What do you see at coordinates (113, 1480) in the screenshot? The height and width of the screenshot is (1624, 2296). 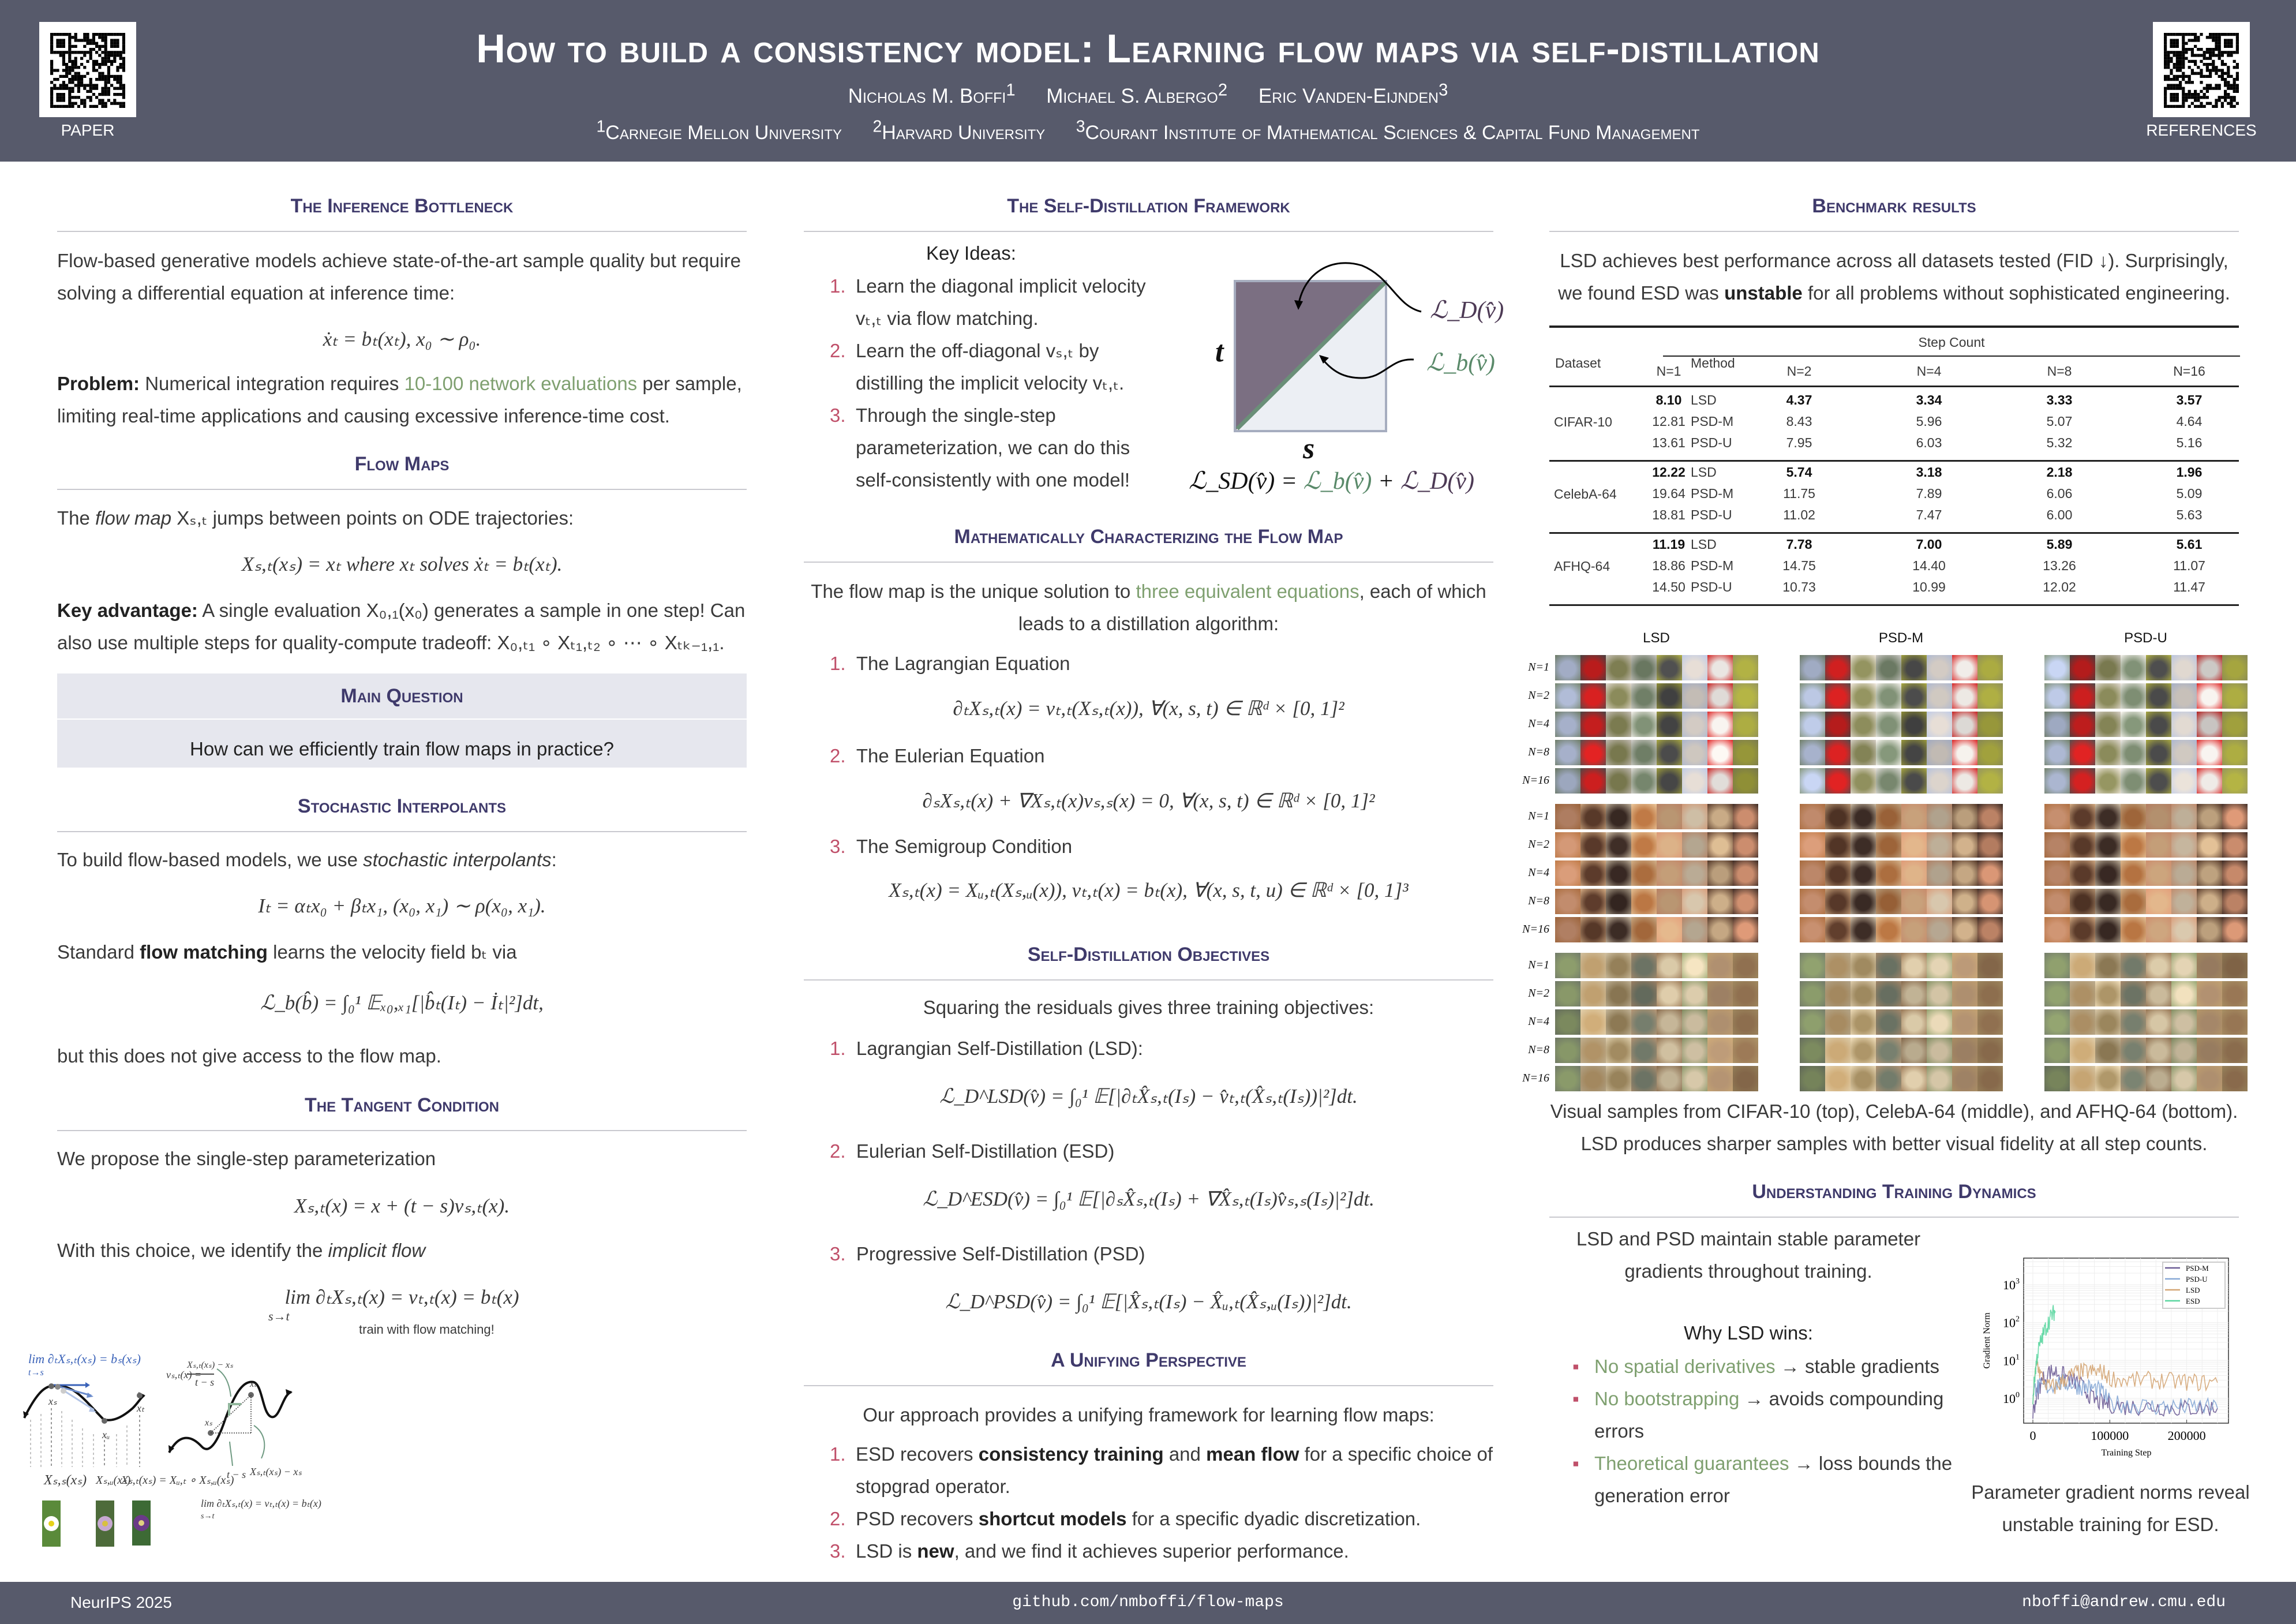 I see `label-Xsu: Xₛ,ᵤ(xₛ)` at bounding box center [113, 1480].